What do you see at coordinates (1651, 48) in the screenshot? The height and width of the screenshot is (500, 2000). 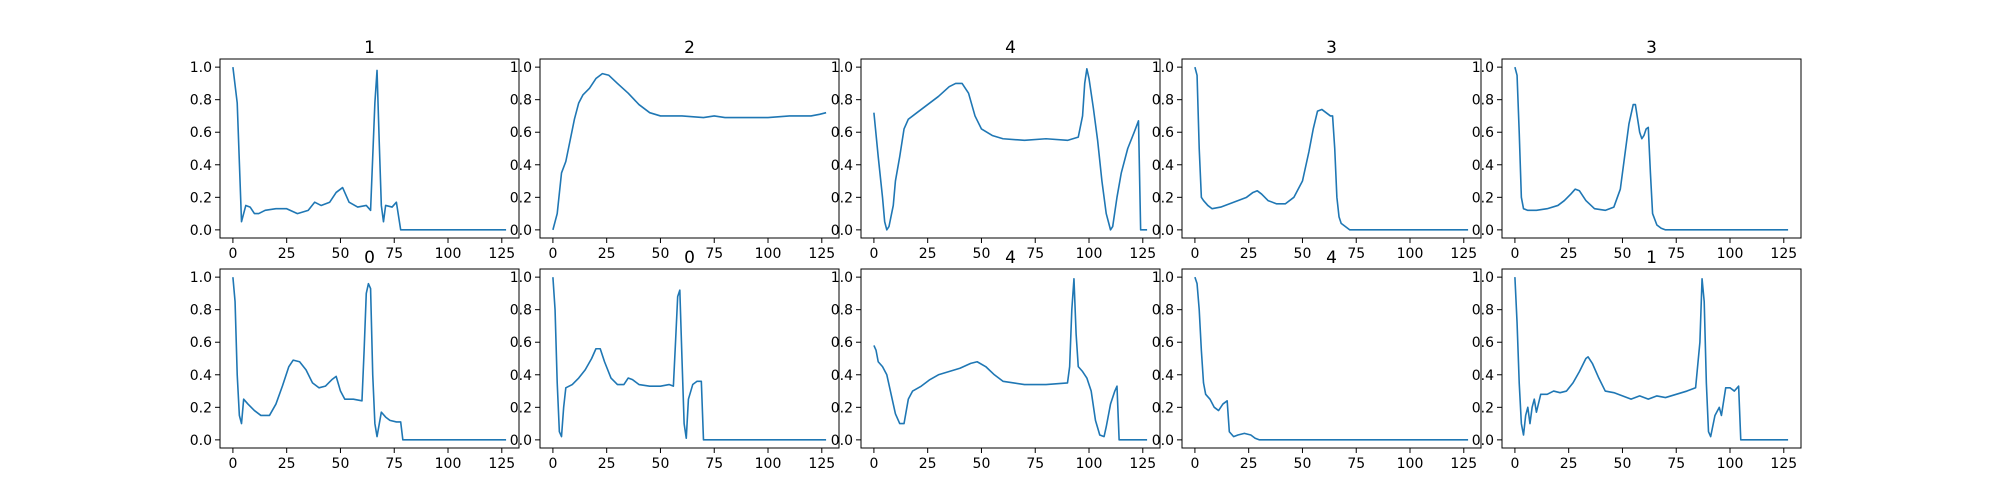 I see `subplot-title: 3` at bounding box center [1651, 48].